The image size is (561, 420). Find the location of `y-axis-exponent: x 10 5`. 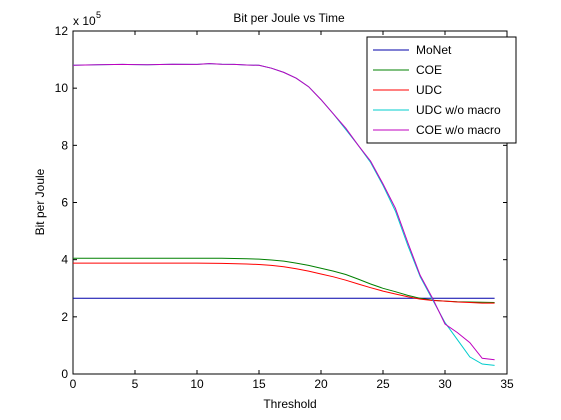

y-axis-exponent: x 10 5 is located at coordinates (87, 19).